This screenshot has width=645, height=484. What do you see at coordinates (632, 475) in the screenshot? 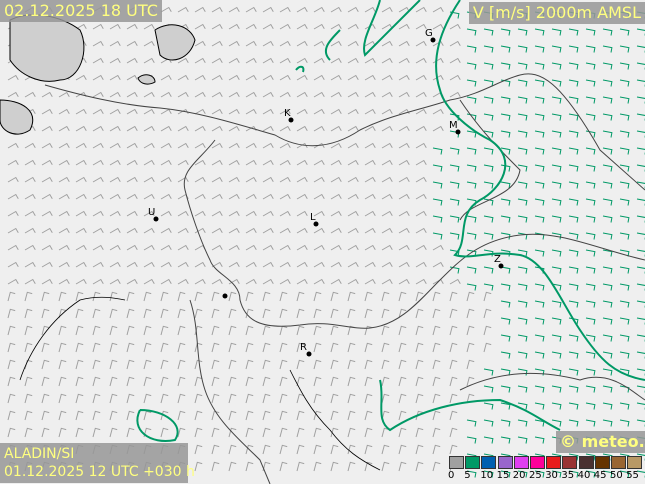
I see `legend-tick: 55` at bounding box center [632, 475].